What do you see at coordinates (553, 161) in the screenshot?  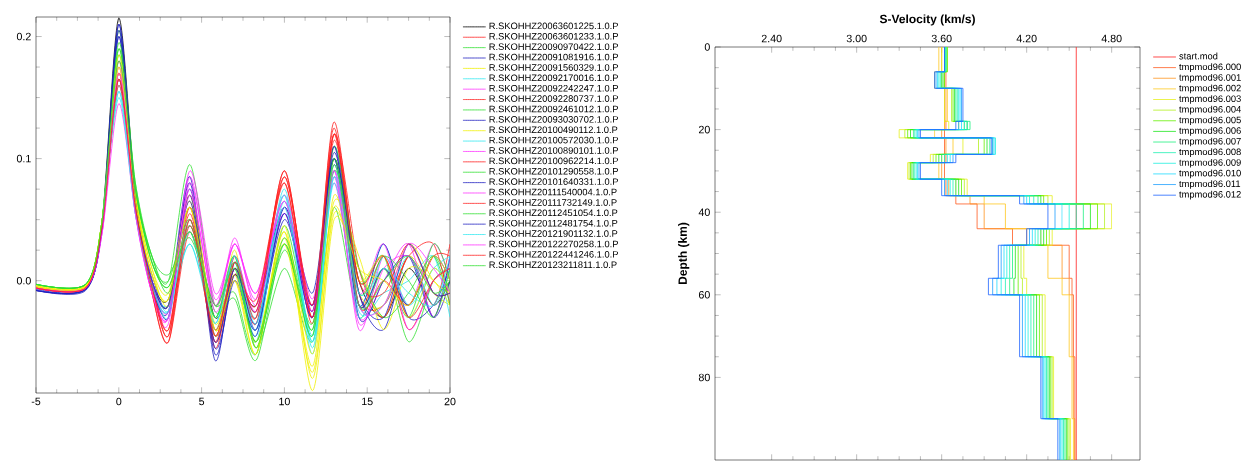 I see `legend-label: R.SKOHHZ20100962214.1.0.P` at bounding box center [553, 161].